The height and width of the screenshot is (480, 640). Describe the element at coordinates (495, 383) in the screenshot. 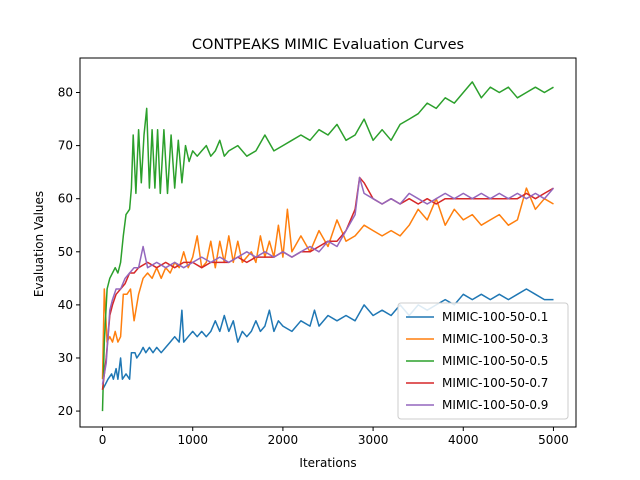

I see `legend-entry-label: MIMIC-100-50-0.7` at that location.